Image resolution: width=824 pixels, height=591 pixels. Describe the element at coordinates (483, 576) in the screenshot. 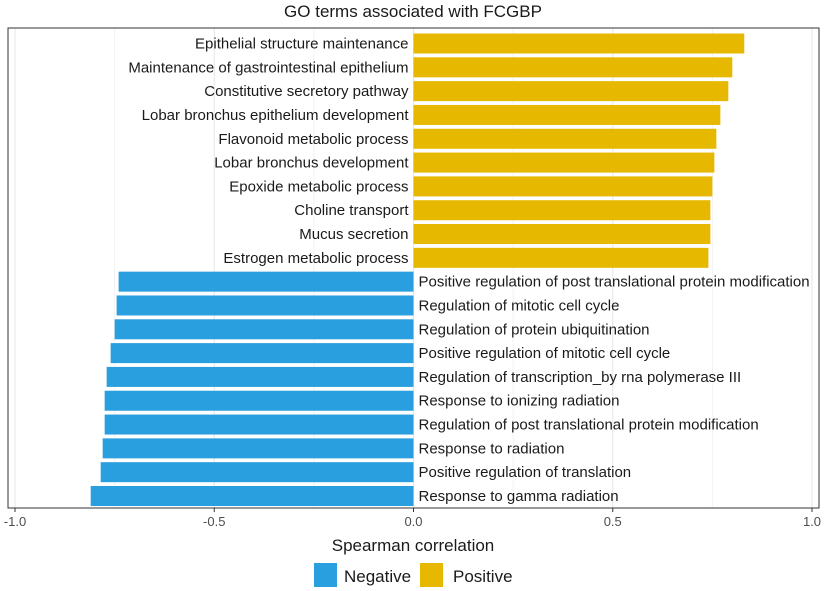

I see `legend-label: Positive` at that location.